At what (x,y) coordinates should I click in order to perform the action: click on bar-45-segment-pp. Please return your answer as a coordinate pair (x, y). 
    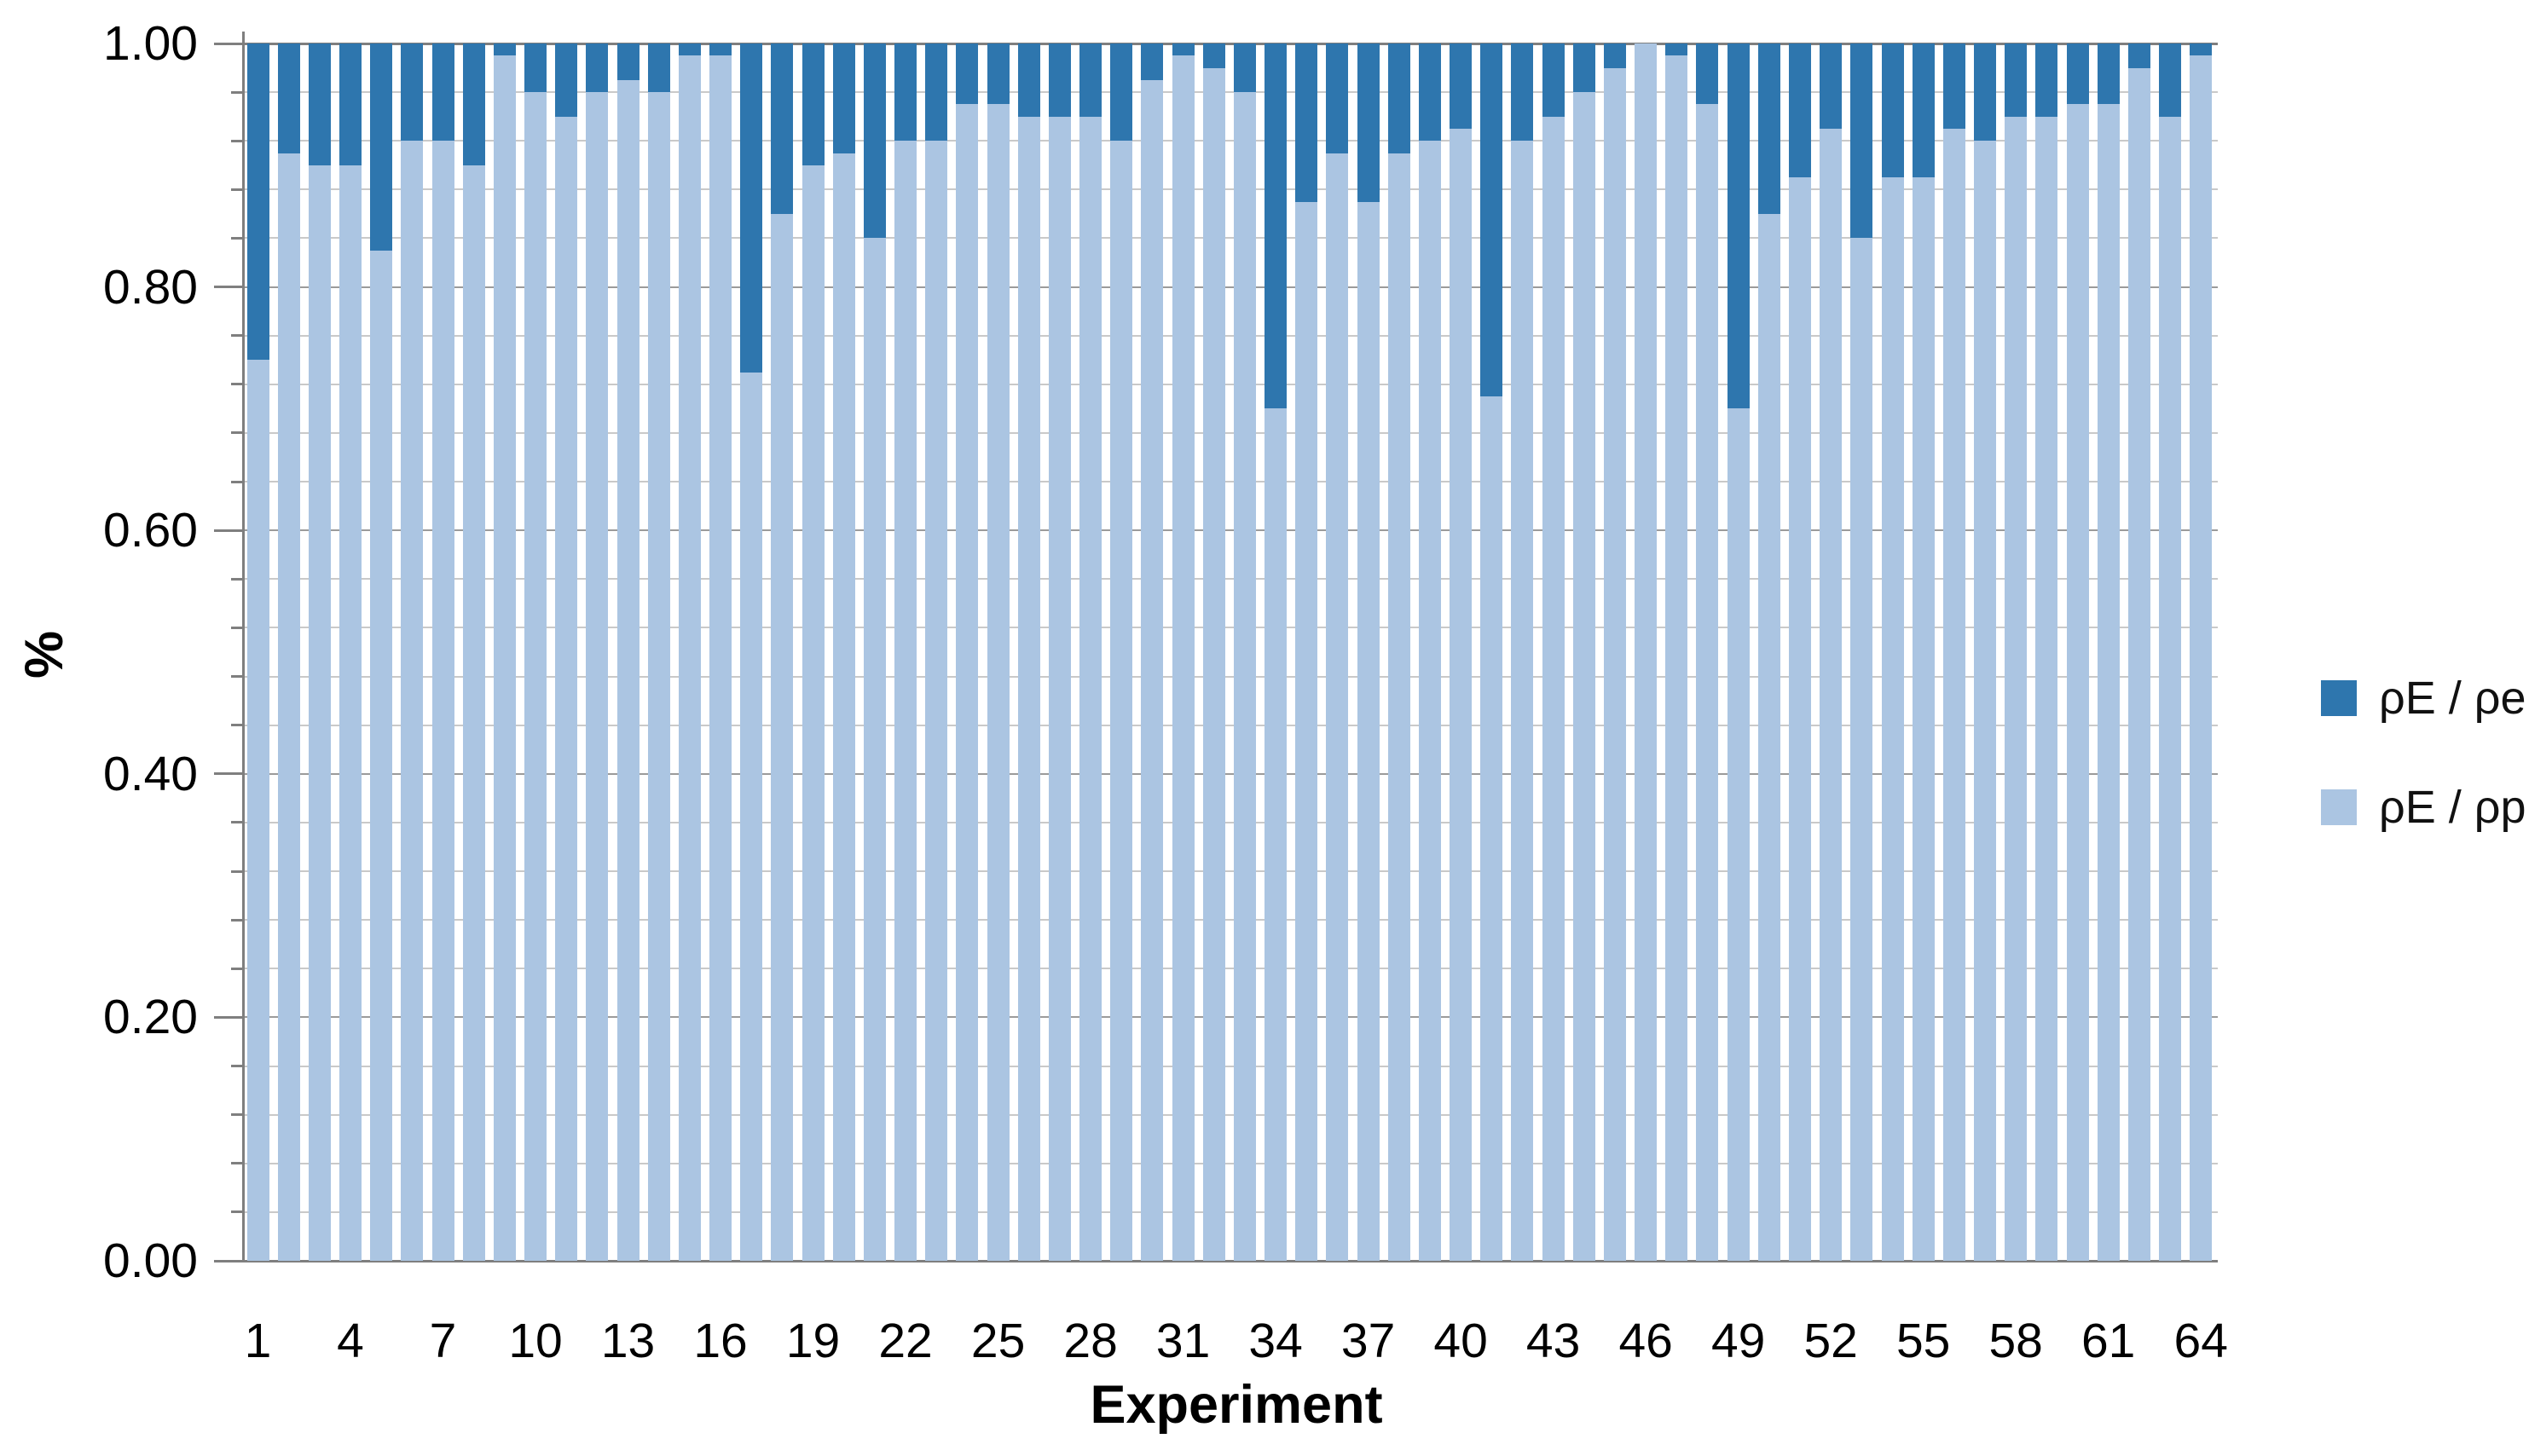
    Looking at the image, I should click on (1614, 664).